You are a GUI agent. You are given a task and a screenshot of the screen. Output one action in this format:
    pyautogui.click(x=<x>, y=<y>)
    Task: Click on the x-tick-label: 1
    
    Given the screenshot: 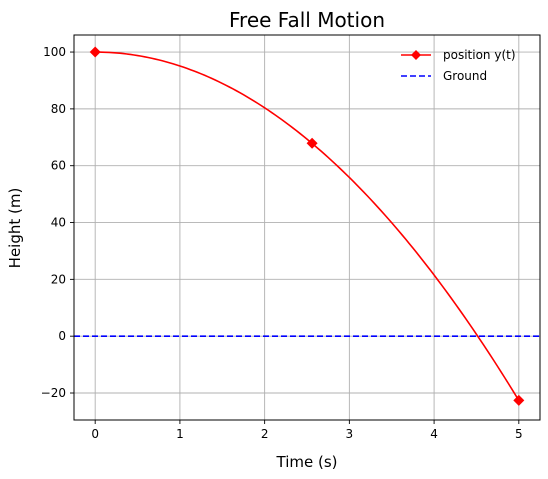 What is the action you would take?
    pyautogui.click(x=180, y=434)
    